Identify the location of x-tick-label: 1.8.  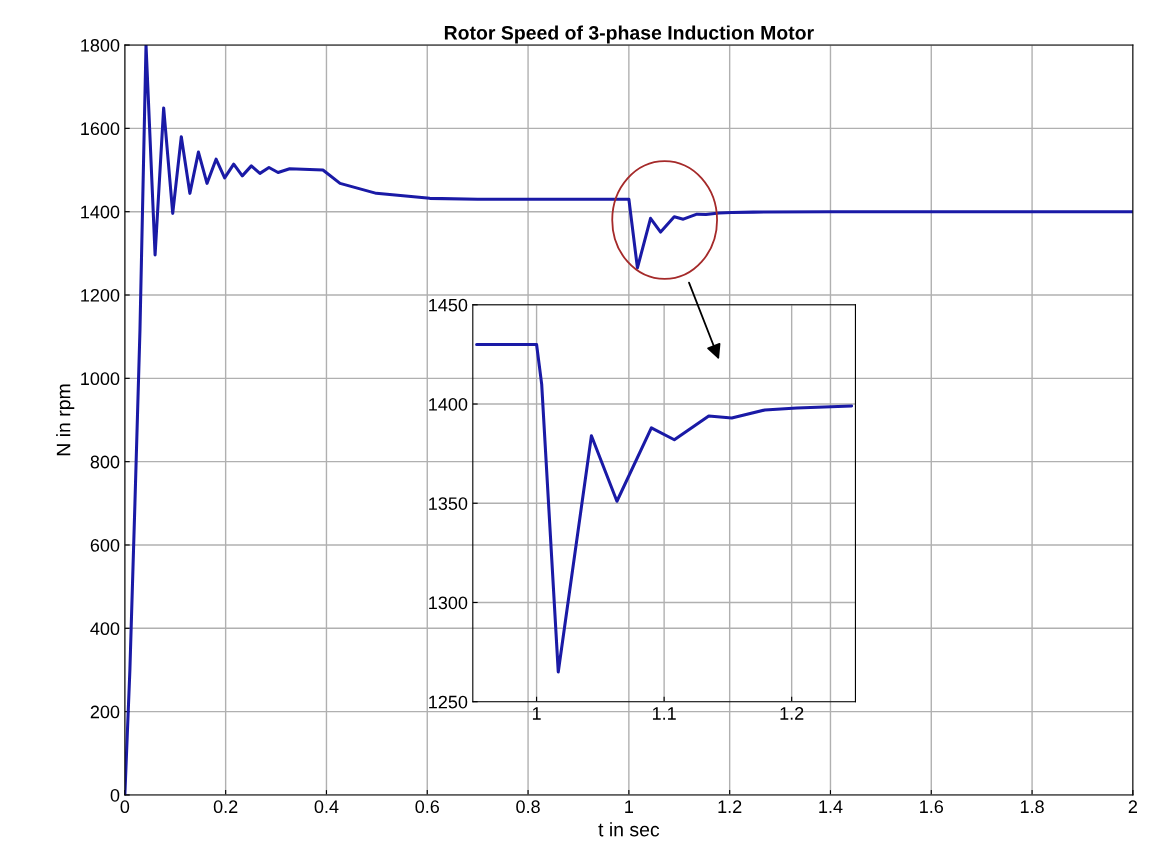
(1032, 807).